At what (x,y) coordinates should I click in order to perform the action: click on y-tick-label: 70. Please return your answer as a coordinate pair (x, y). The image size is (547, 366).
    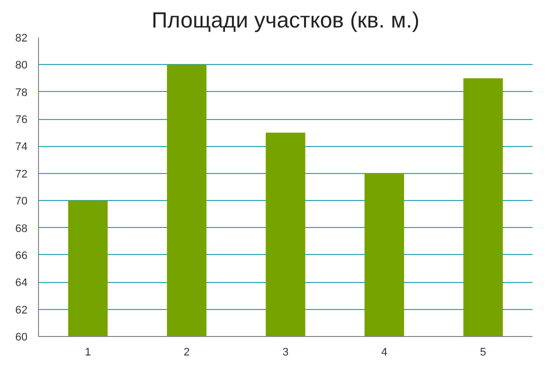
    Looking at the image, I should click on (21, 202).